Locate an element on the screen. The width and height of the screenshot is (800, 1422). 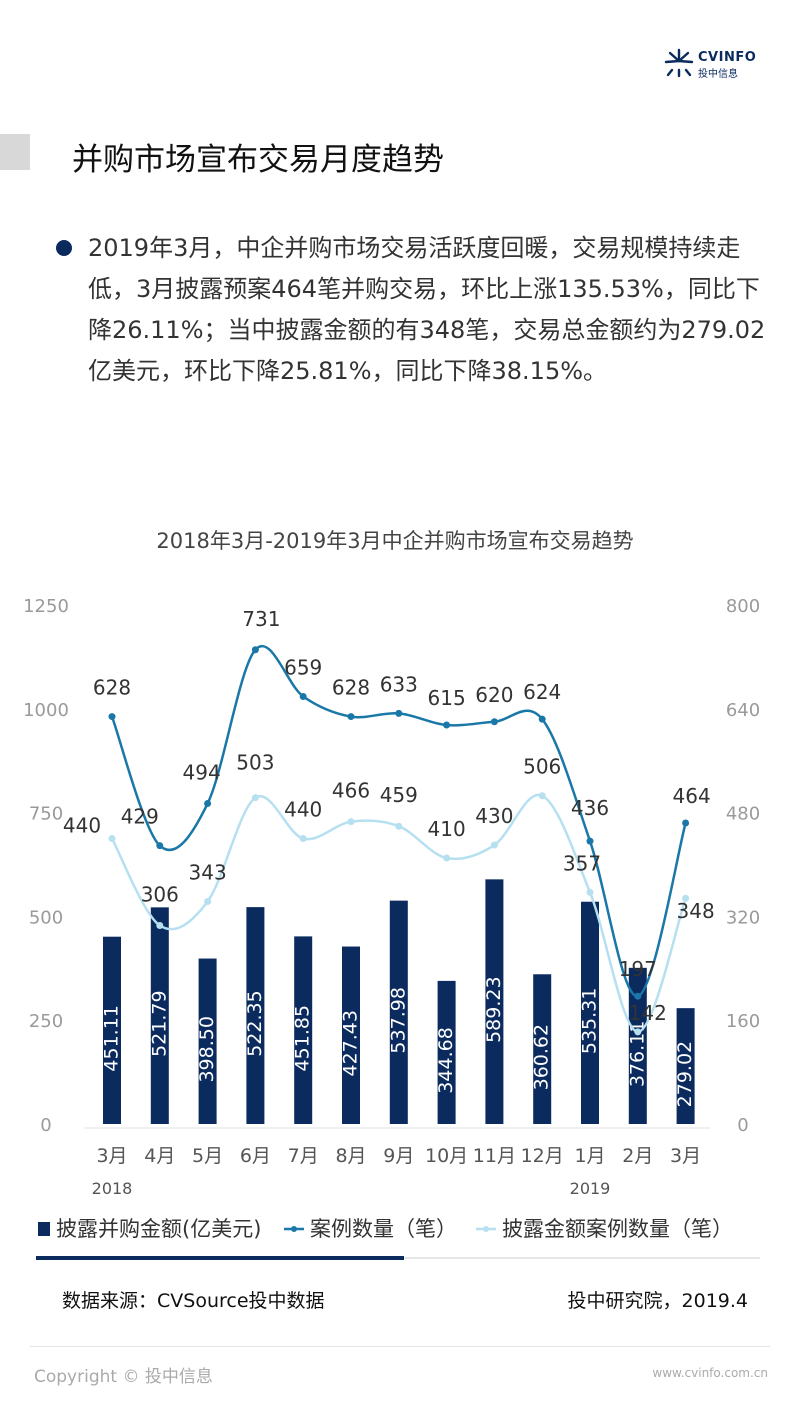
x-axis-tick: 7月 is located at coordinates (303, 1156).